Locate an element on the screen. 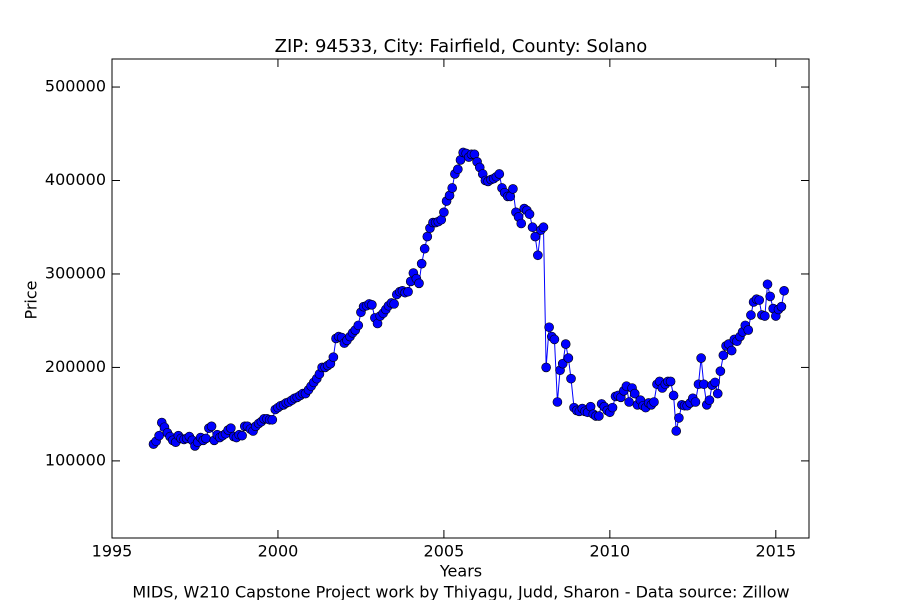 The width and height of the screenshot is (900, 600). x-tick-label: 1995 is located at coordinates (112, 551).